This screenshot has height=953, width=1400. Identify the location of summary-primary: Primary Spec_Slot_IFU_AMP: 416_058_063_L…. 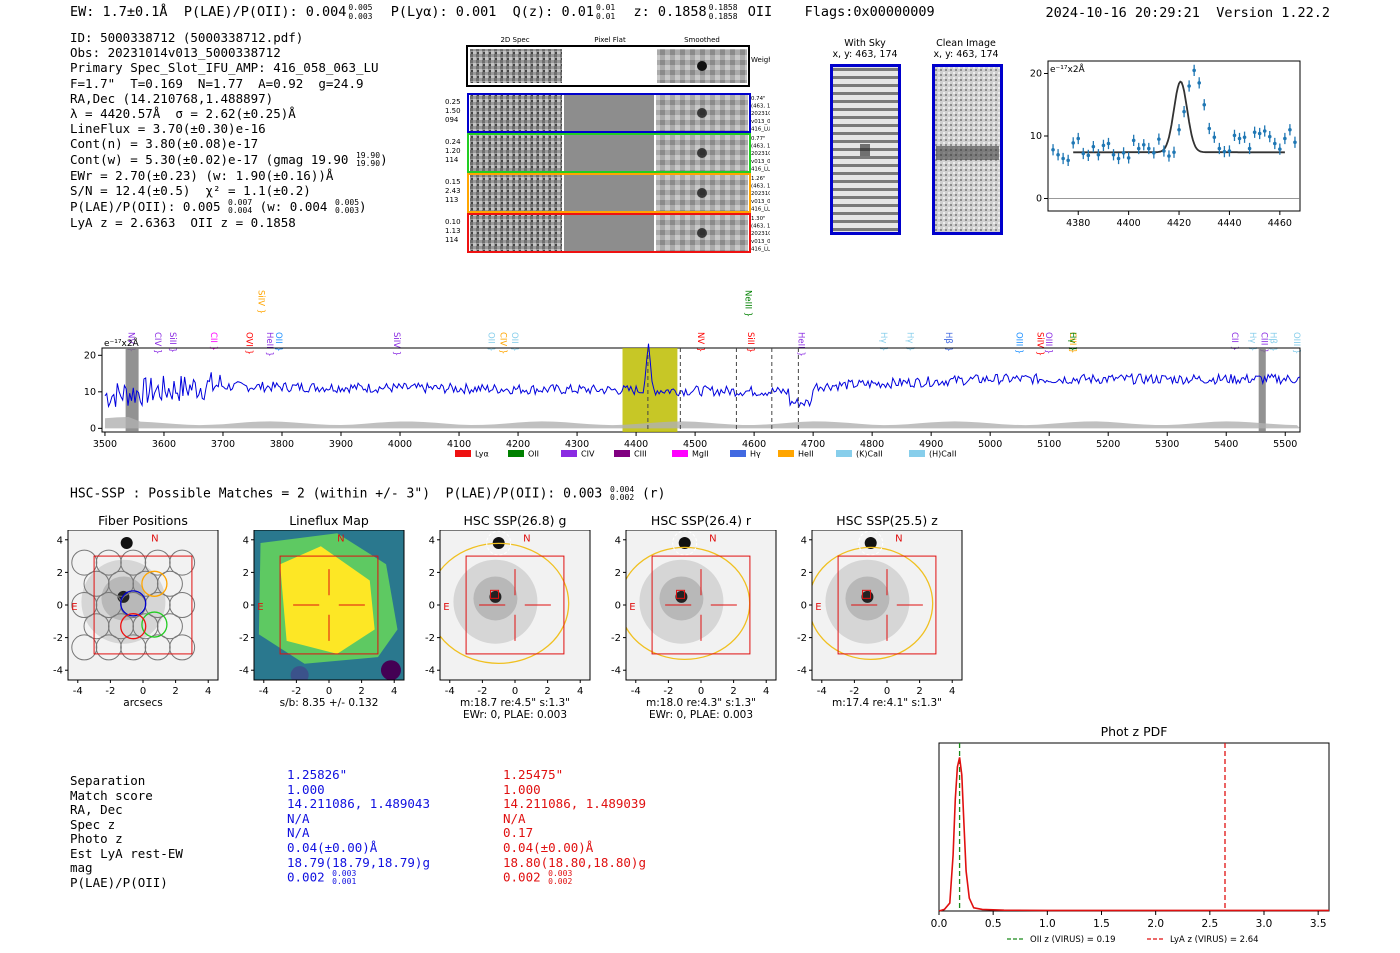
(224, 68).